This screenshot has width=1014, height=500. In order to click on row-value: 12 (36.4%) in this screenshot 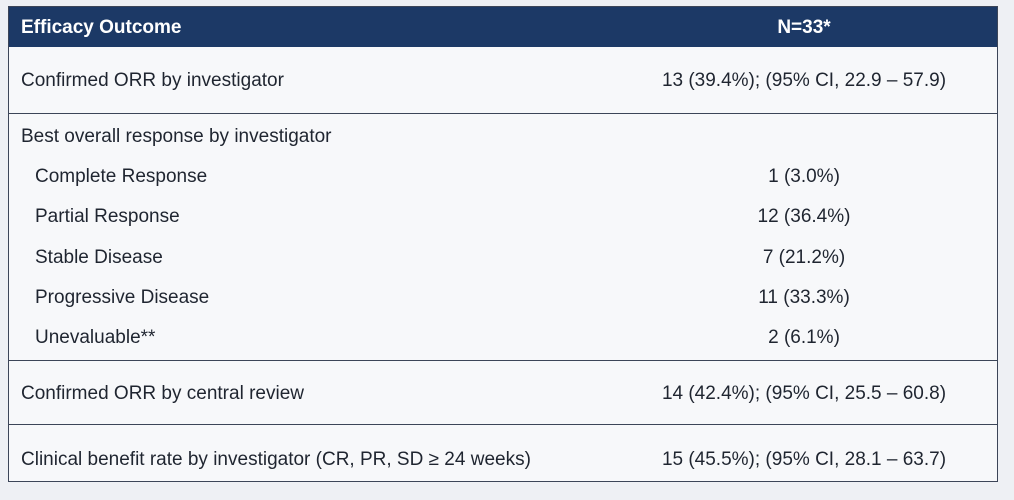, I will do `click(804, 216)`.